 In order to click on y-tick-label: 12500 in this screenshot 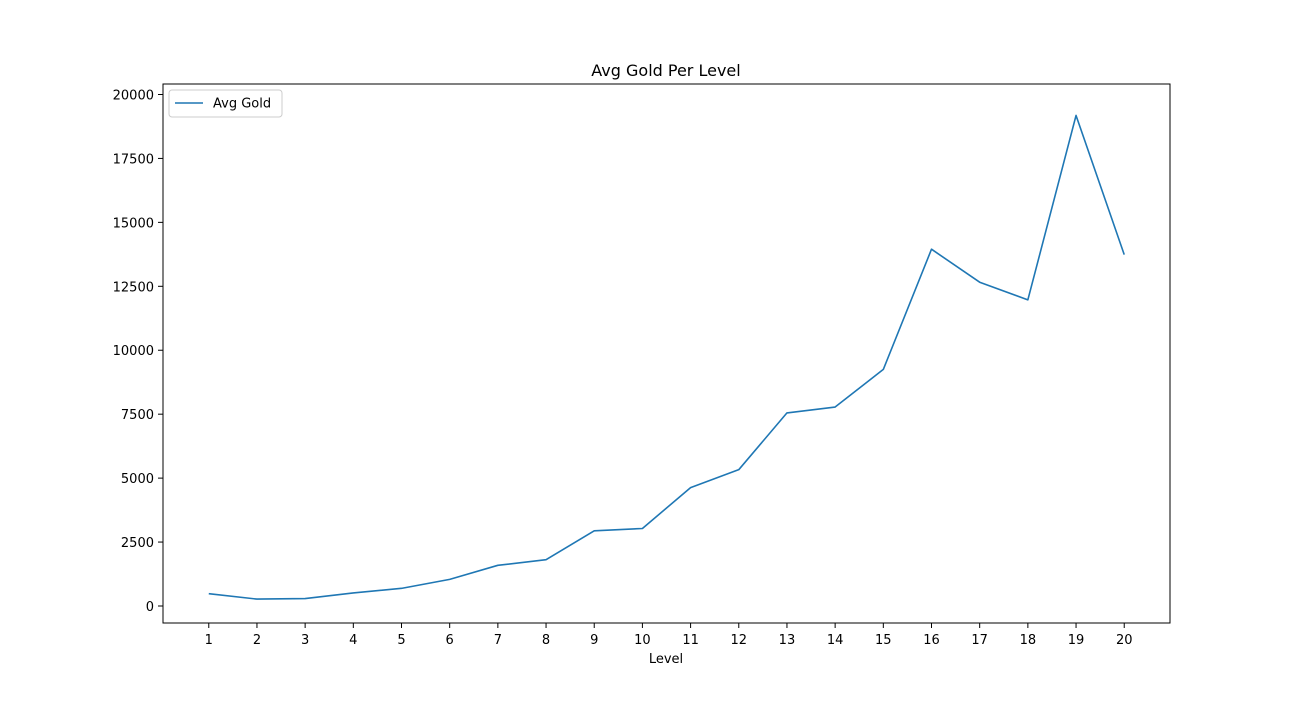, I will do `click(133, 287)`.